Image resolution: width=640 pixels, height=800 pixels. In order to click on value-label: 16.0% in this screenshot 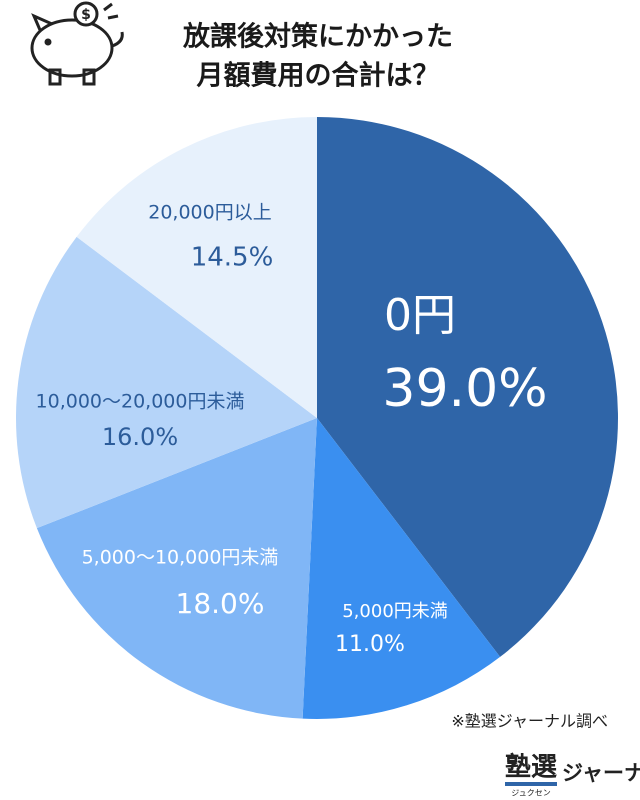, I will do `click(140, 437)`.